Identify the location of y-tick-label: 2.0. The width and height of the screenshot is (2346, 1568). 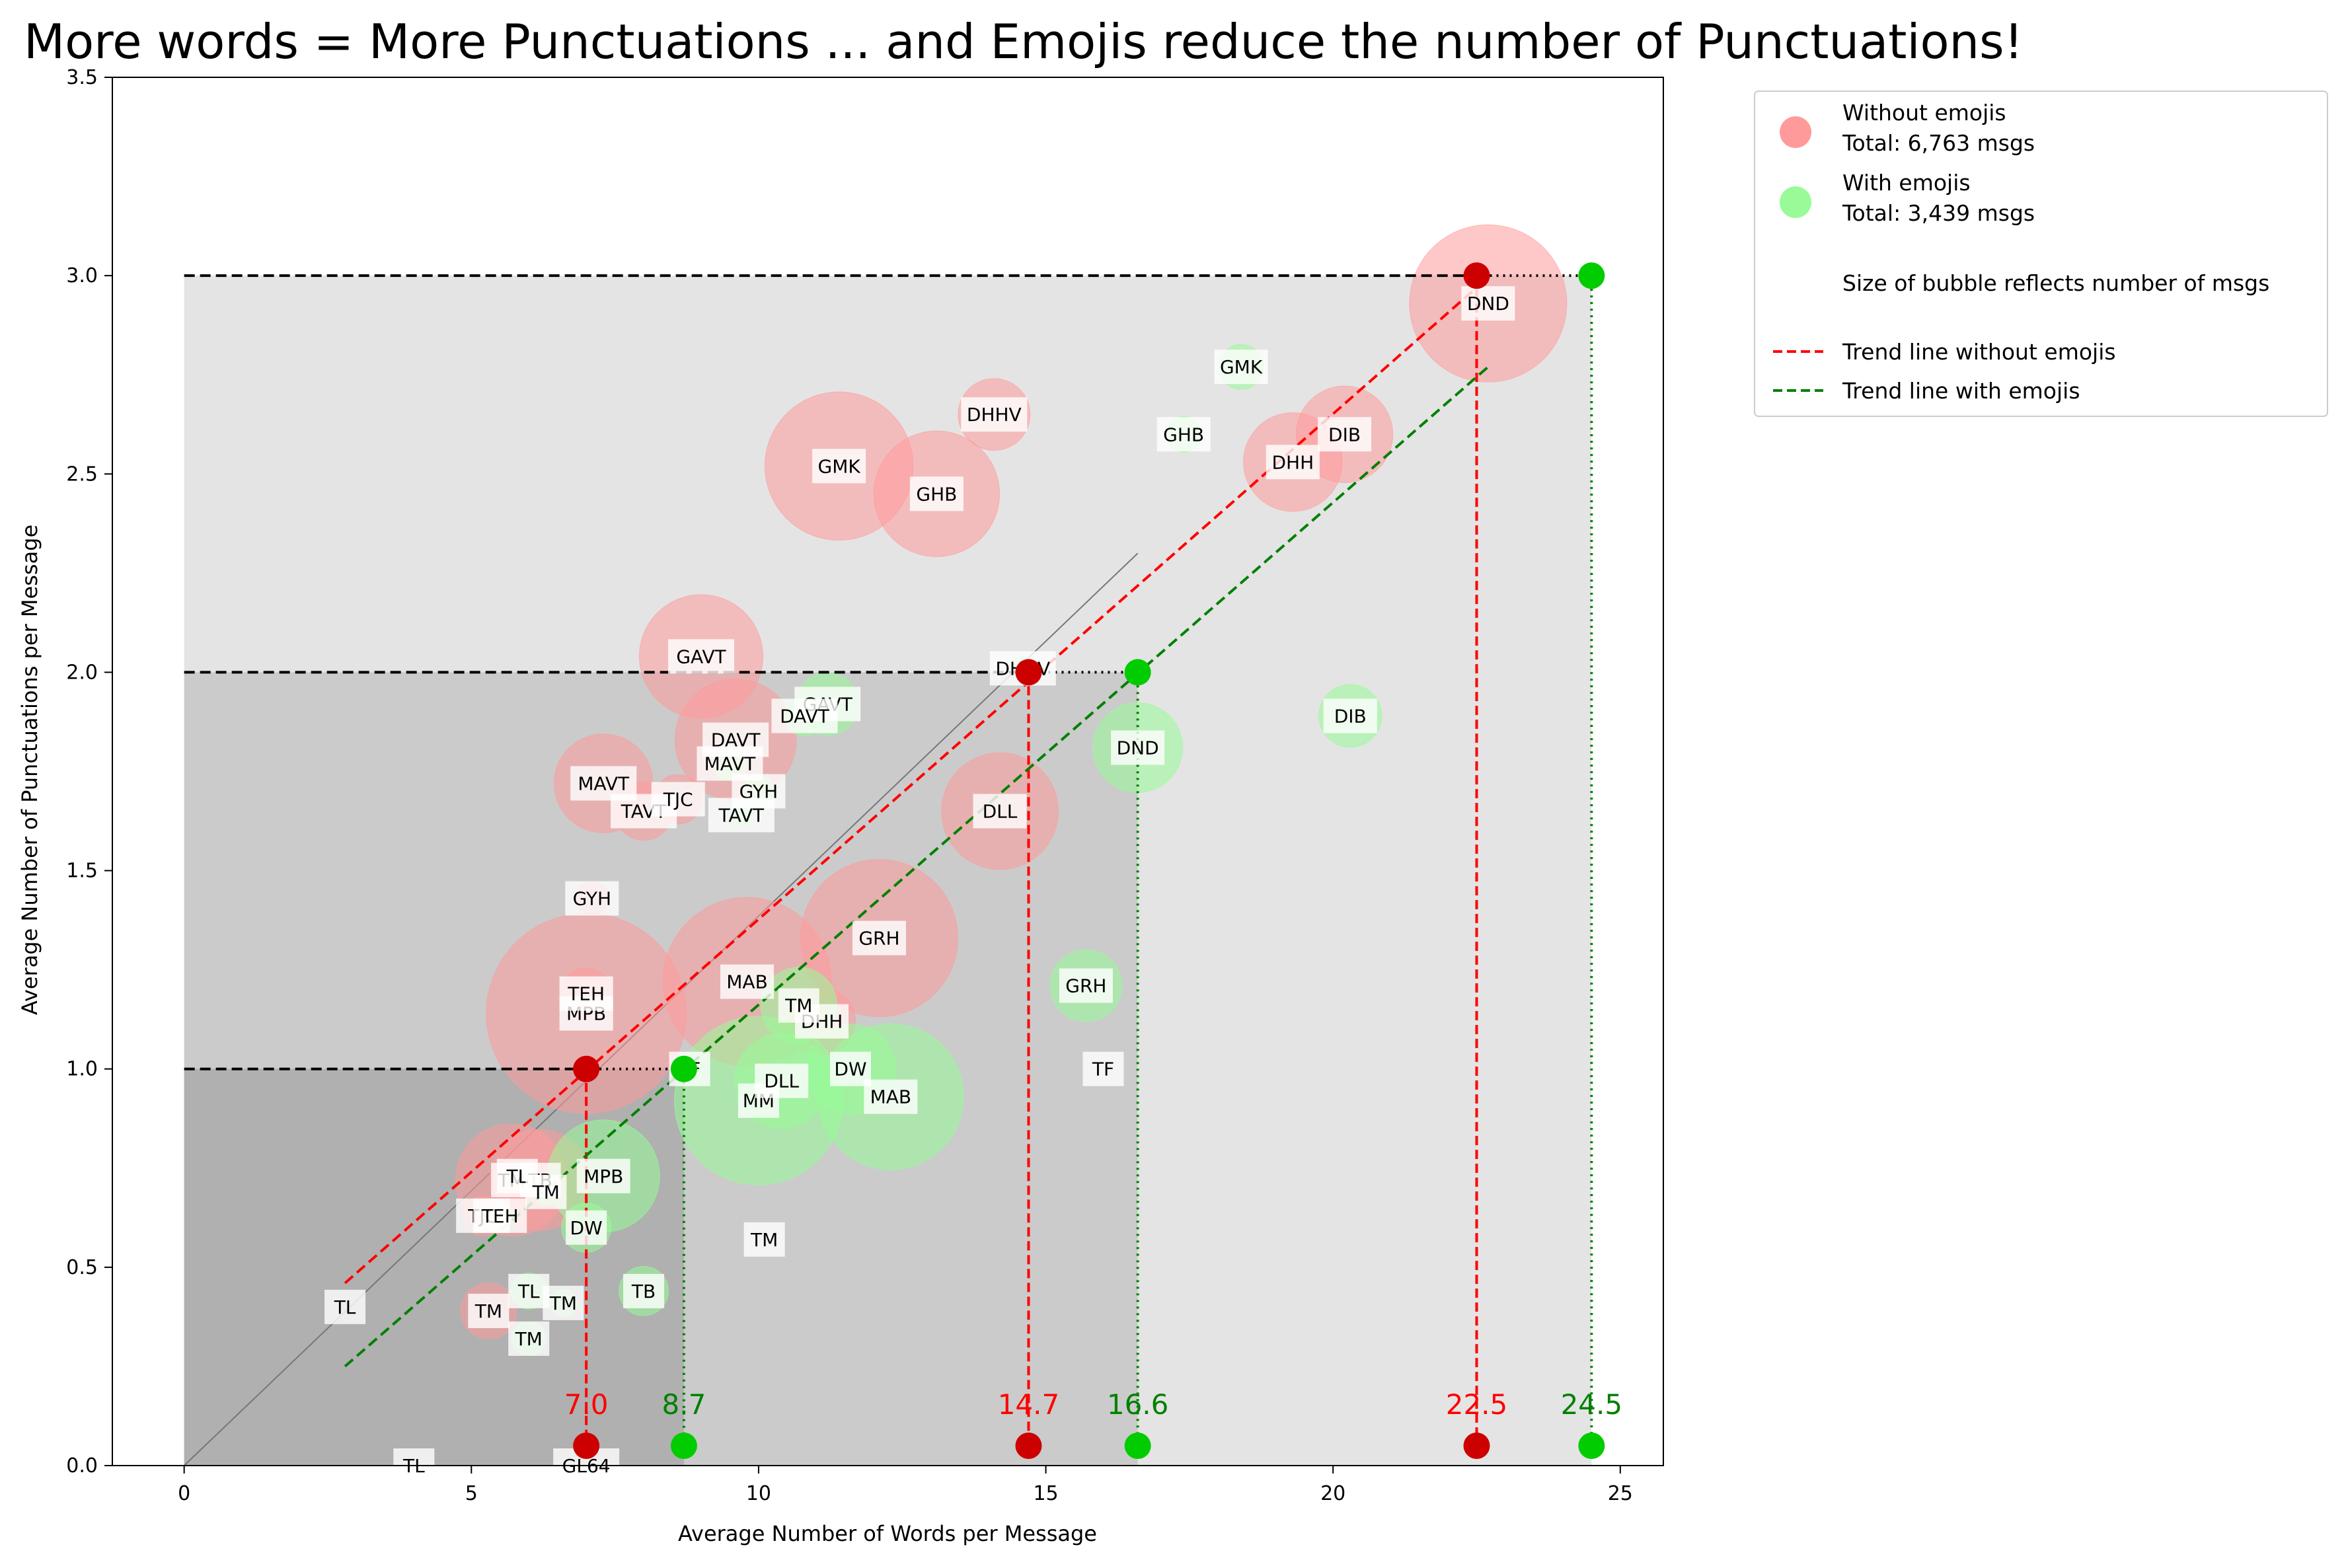
(82, 672).